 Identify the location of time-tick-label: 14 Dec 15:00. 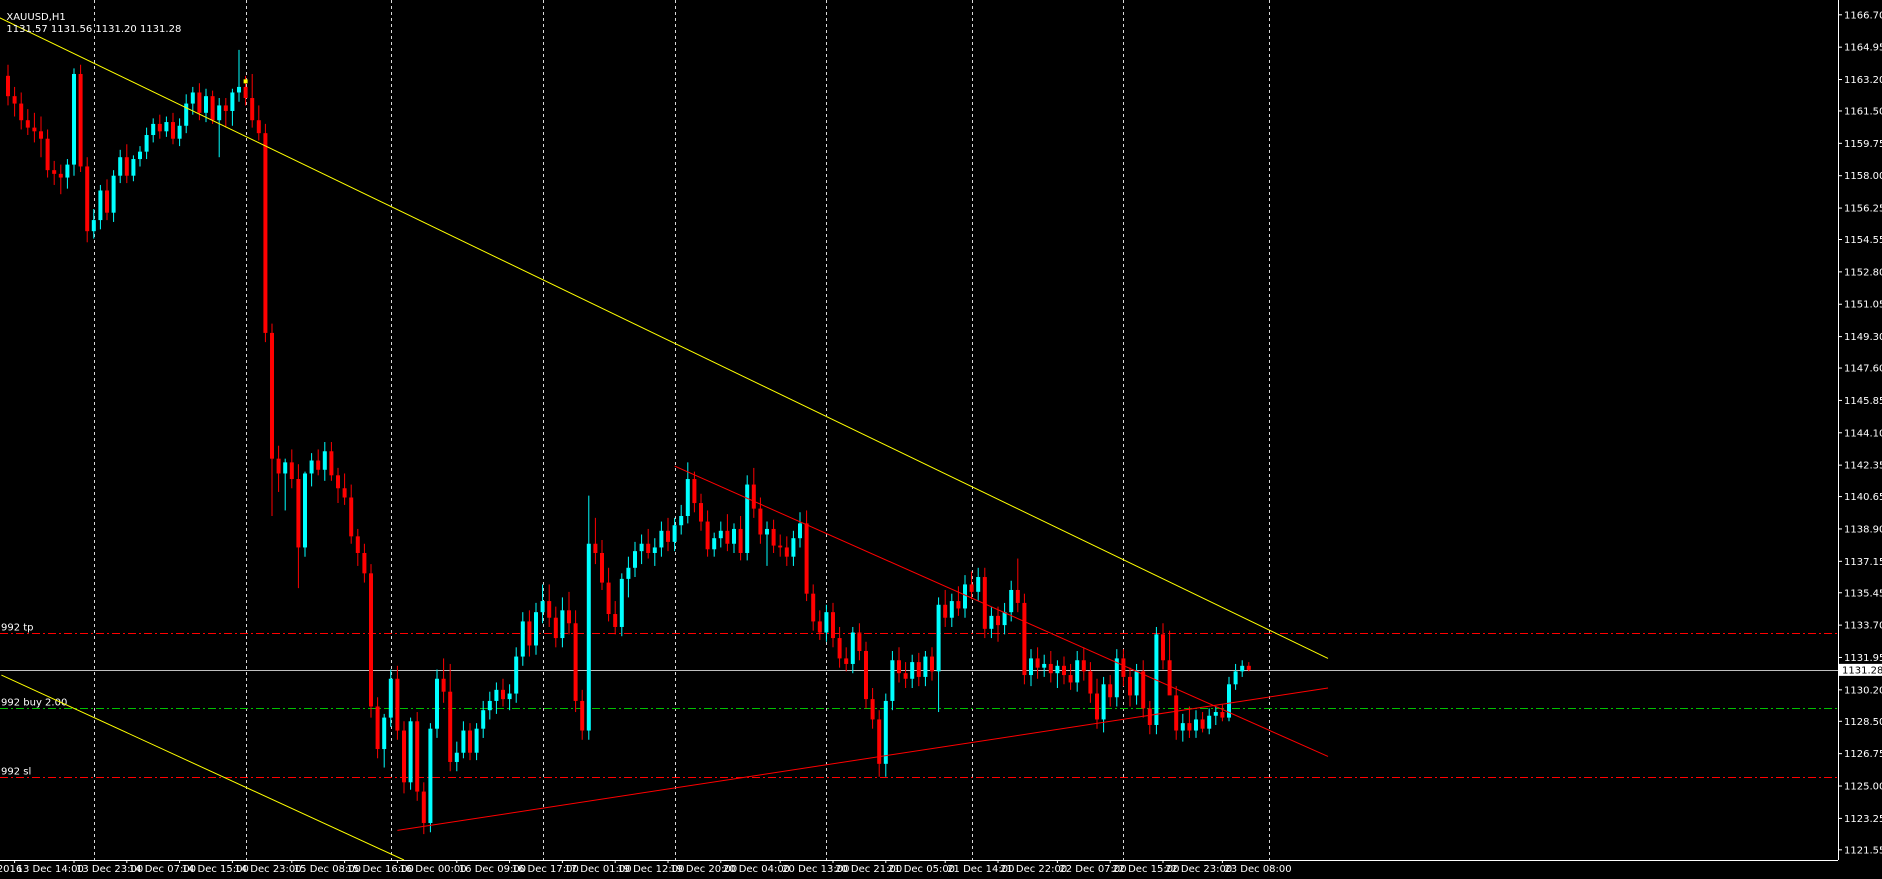
(215, 869).